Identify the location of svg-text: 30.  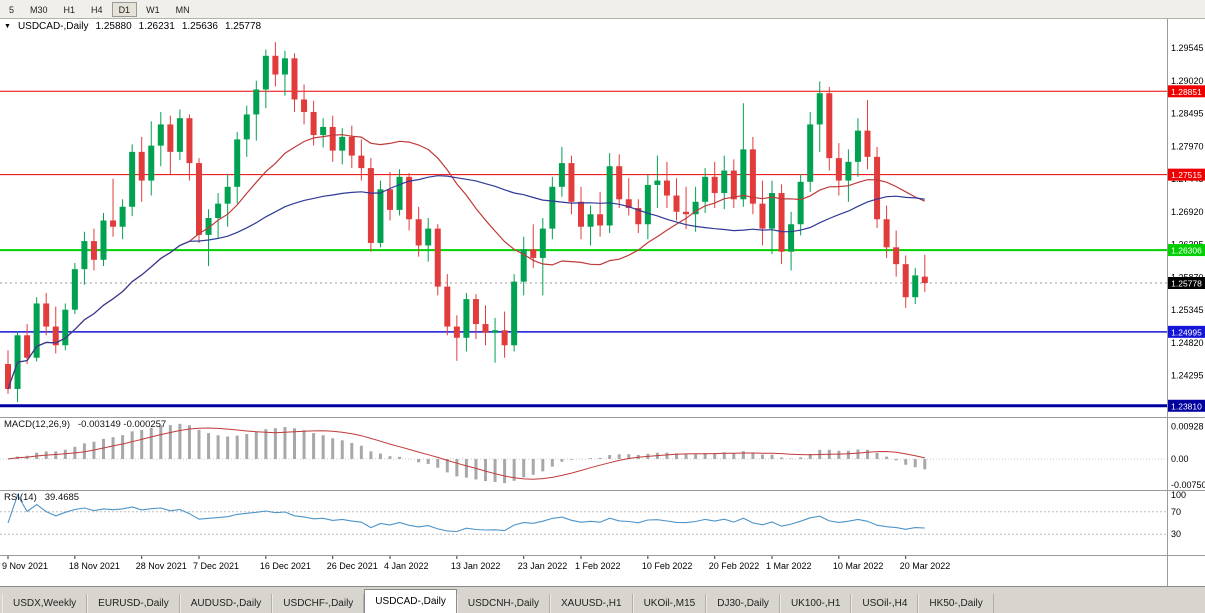
(1176, 534).